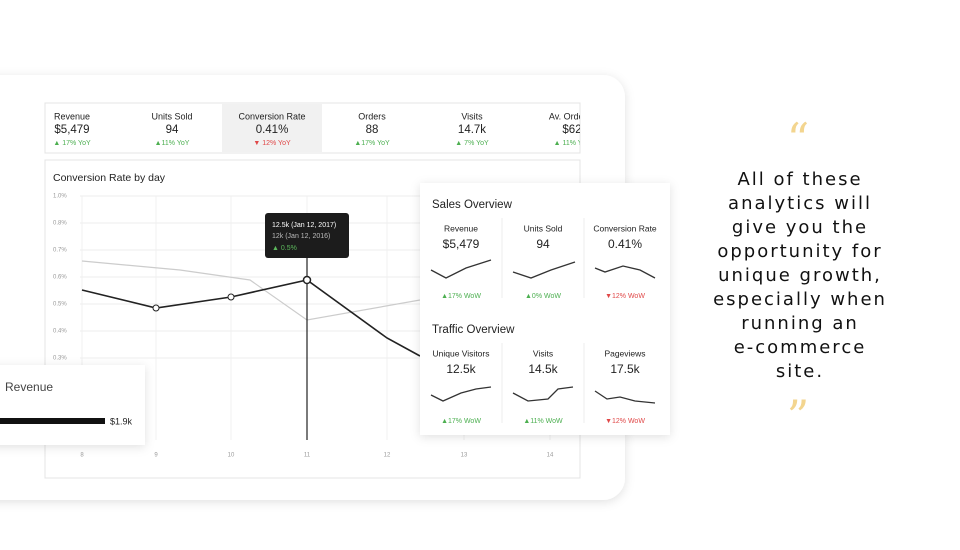 The height and width of the screenshot is (550, 960). I want to click on quote-line: All of these, so click(799, 179).